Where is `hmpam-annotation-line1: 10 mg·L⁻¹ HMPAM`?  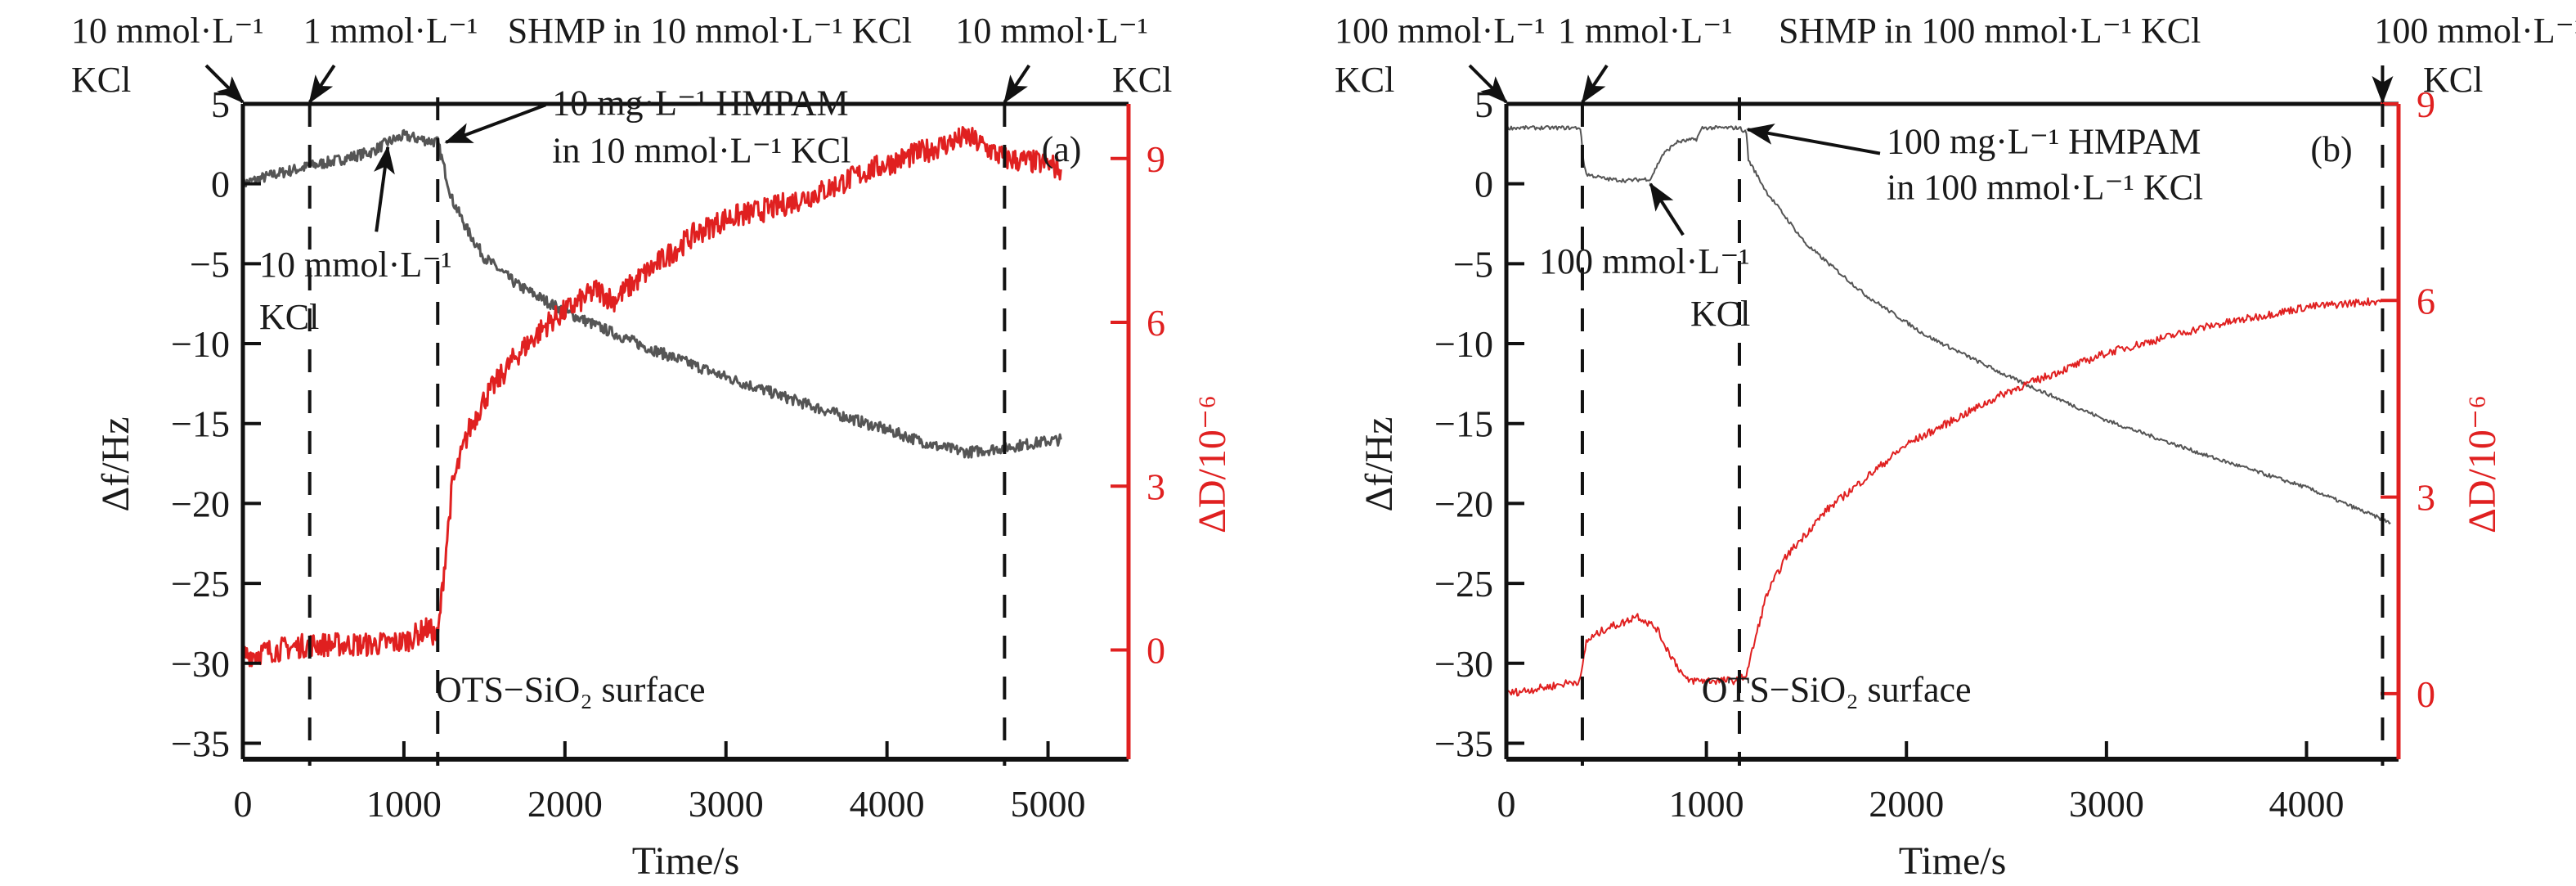 hmpam-annotation-line1: 10 mg·L⁻¹ HMPAM is located at coordinates (700, 103).